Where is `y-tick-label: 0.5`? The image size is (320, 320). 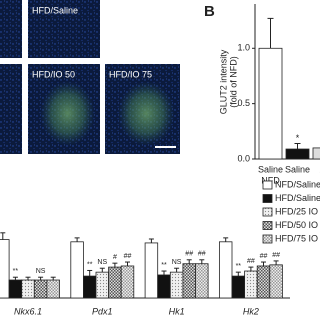 y-tick-label: 0.5 is located at coordinates (243, 103).